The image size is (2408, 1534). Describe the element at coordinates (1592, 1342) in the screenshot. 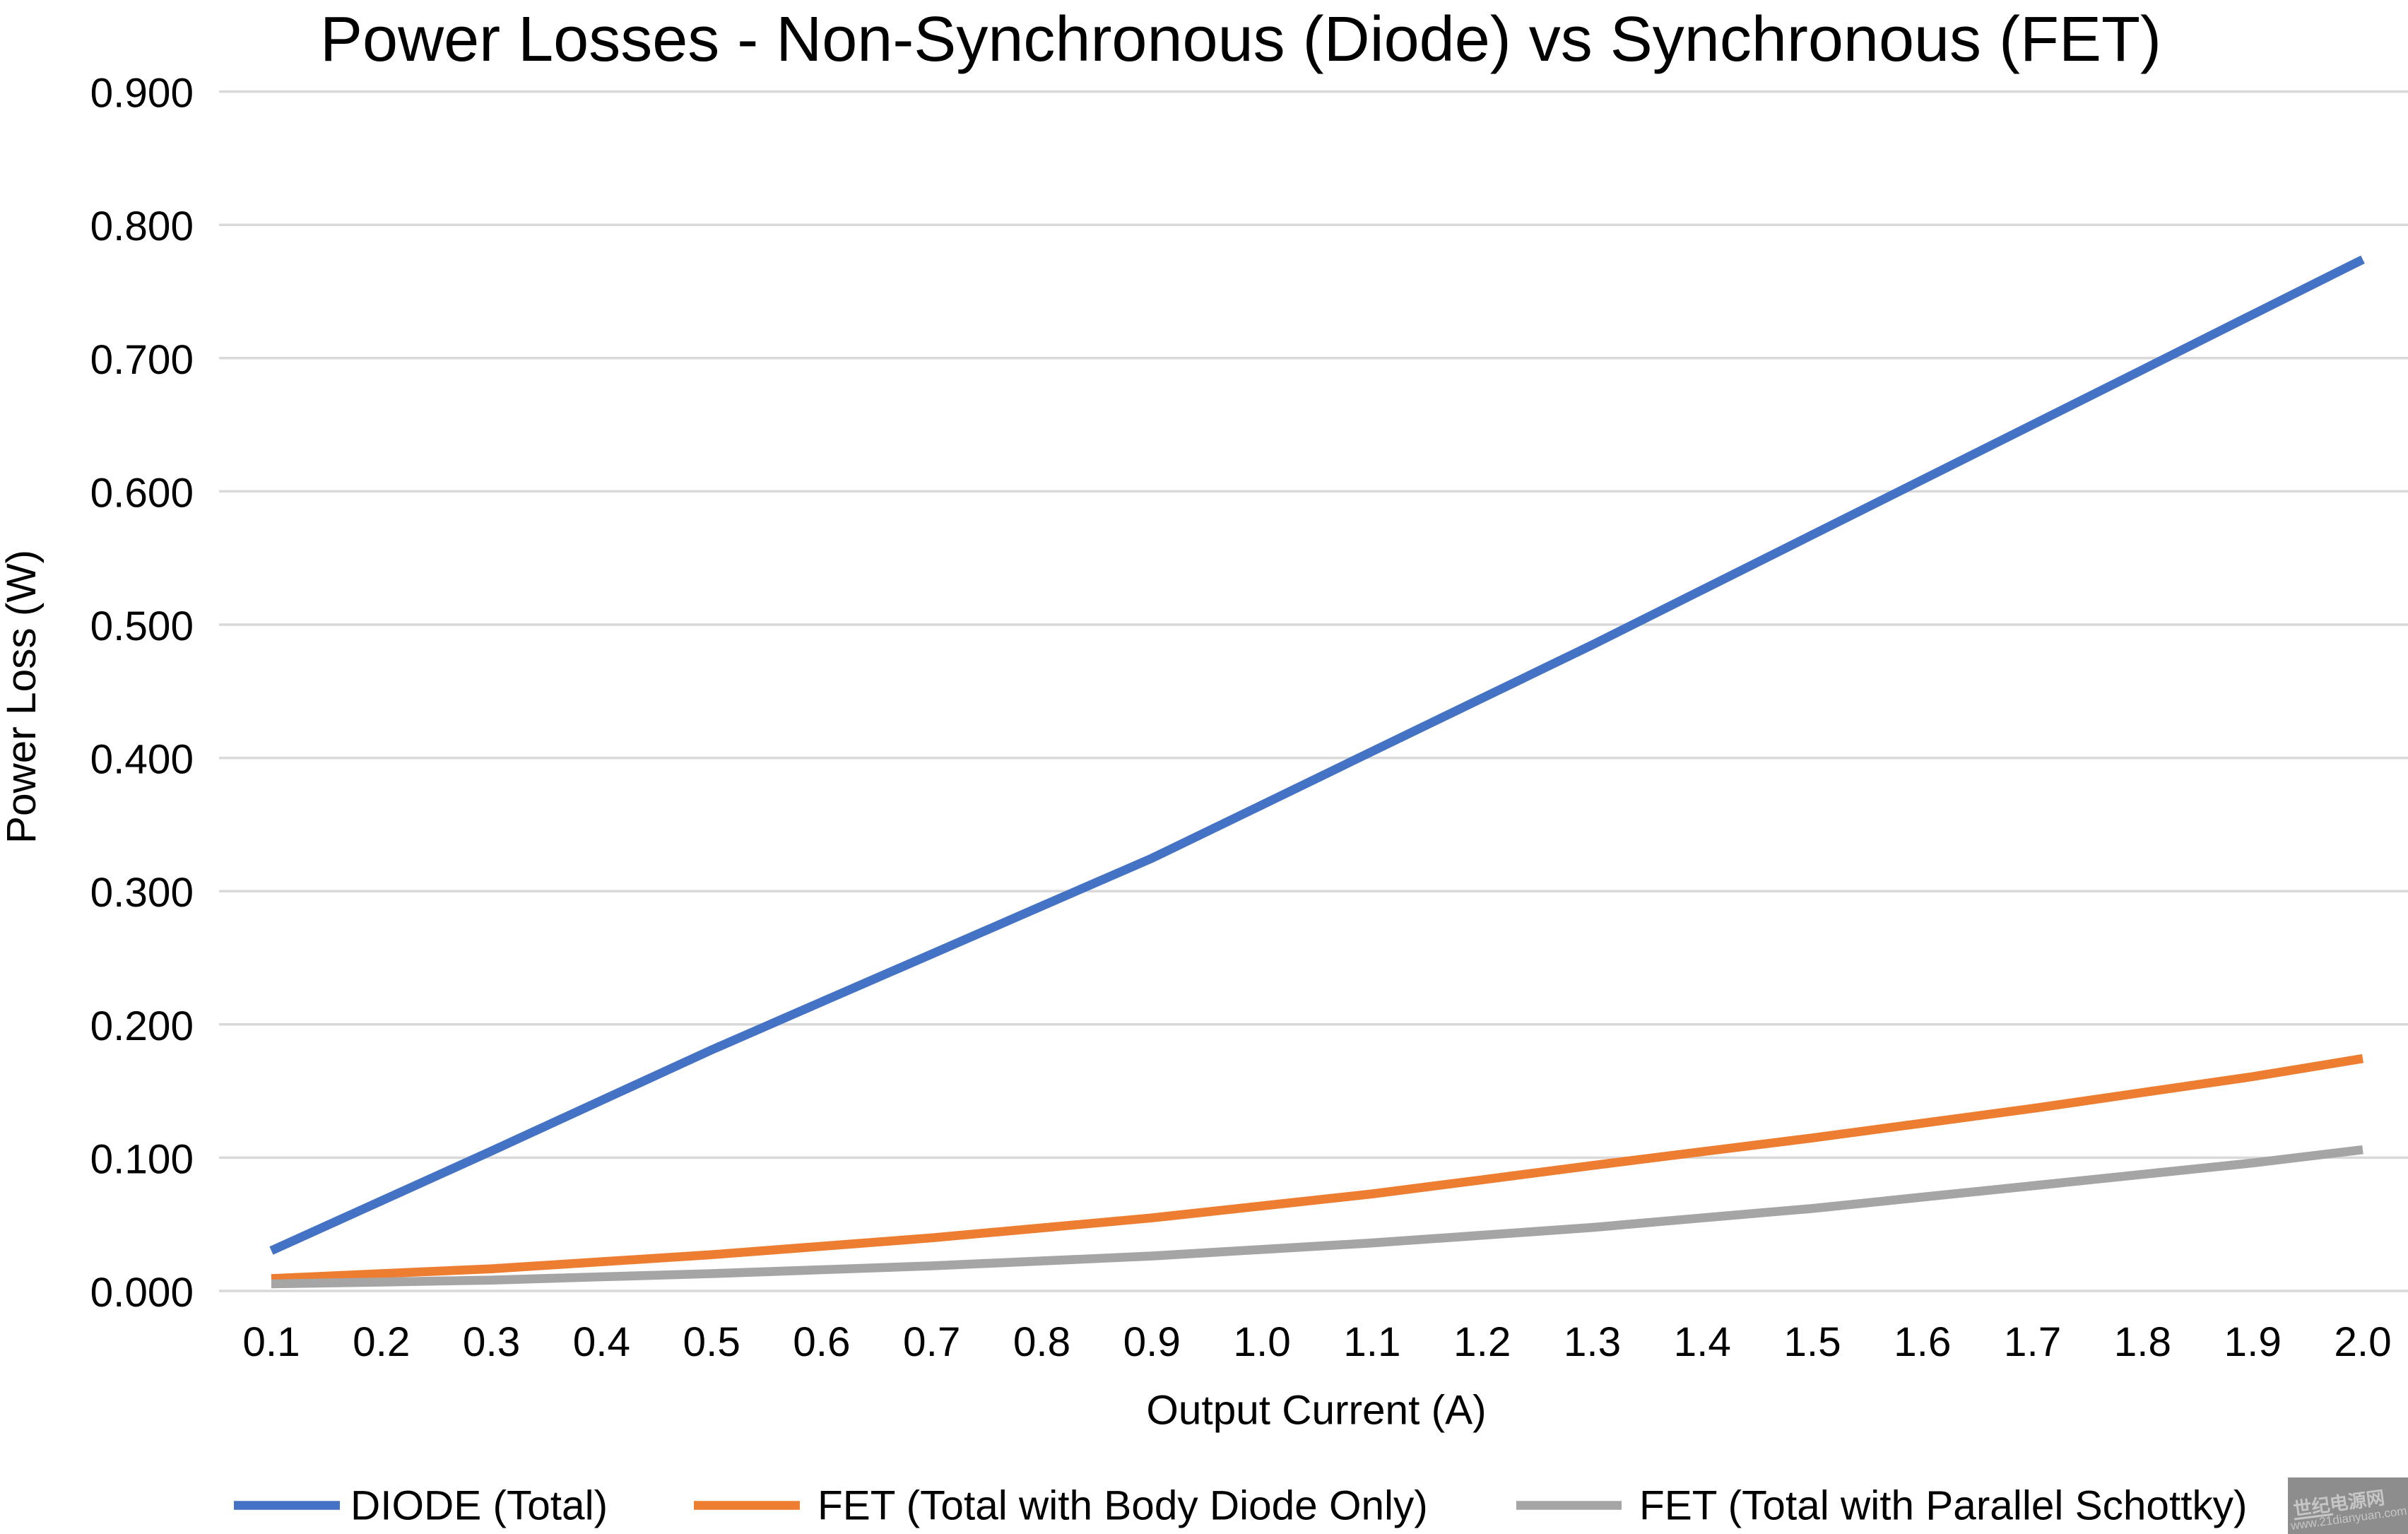

I see `svg-text: 1.3` at that location.